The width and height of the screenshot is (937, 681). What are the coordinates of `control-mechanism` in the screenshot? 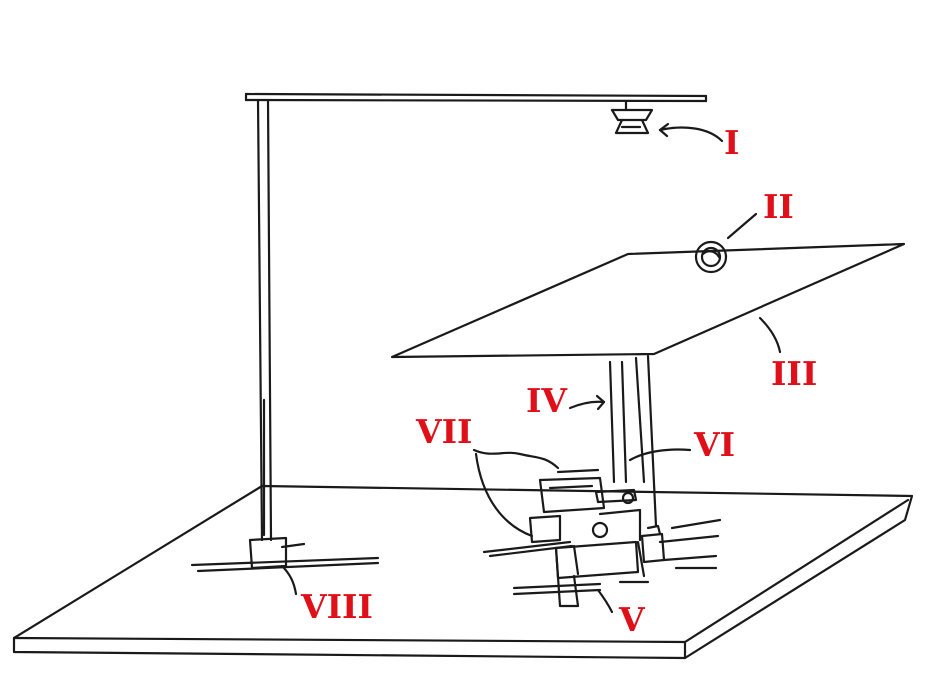 It's located at (602, 538).